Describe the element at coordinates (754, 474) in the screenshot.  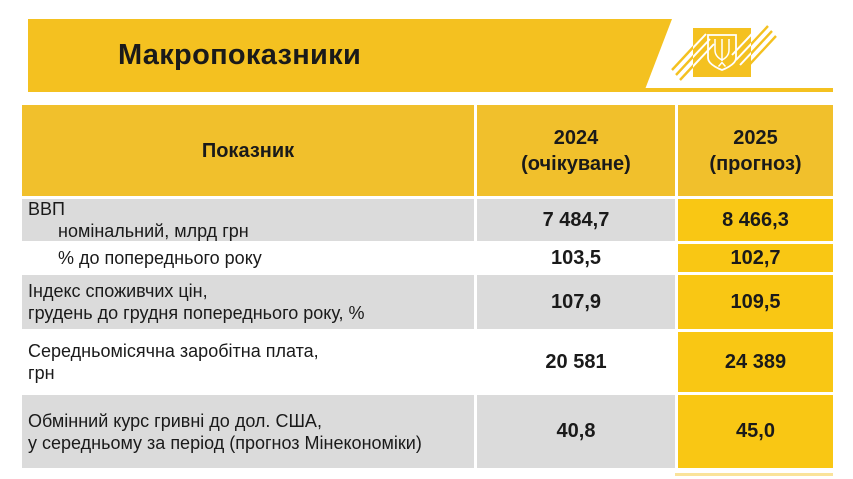
I see `bottom-accent-sliver` at that location.